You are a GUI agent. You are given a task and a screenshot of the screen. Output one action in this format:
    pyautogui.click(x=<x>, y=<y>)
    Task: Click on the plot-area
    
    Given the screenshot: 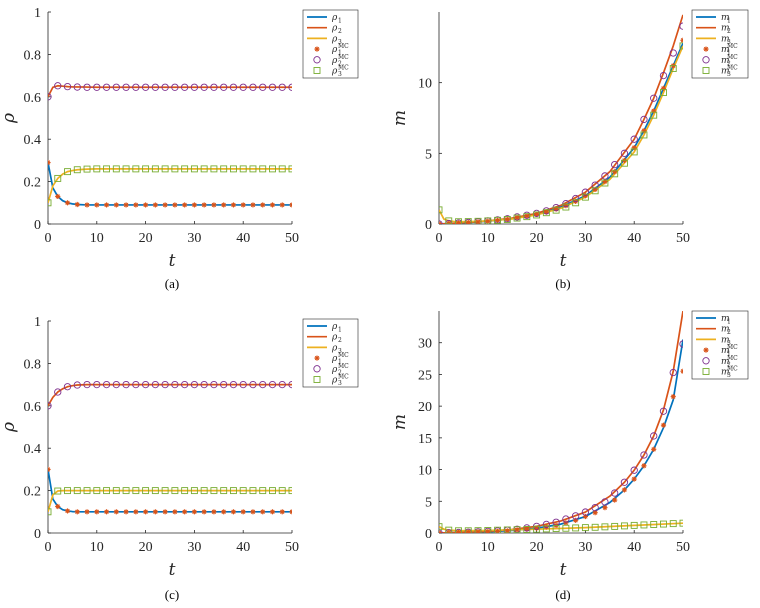 What is the action you would take?
    pyautogui.click(x=170, y=448)
    